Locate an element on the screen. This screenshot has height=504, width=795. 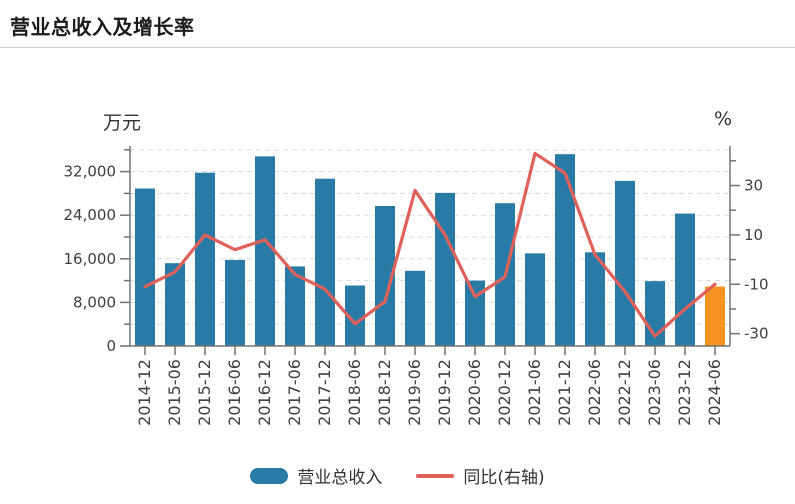
legend-label-yoy: 同比(右轴) is located at coordinates (504, 478).